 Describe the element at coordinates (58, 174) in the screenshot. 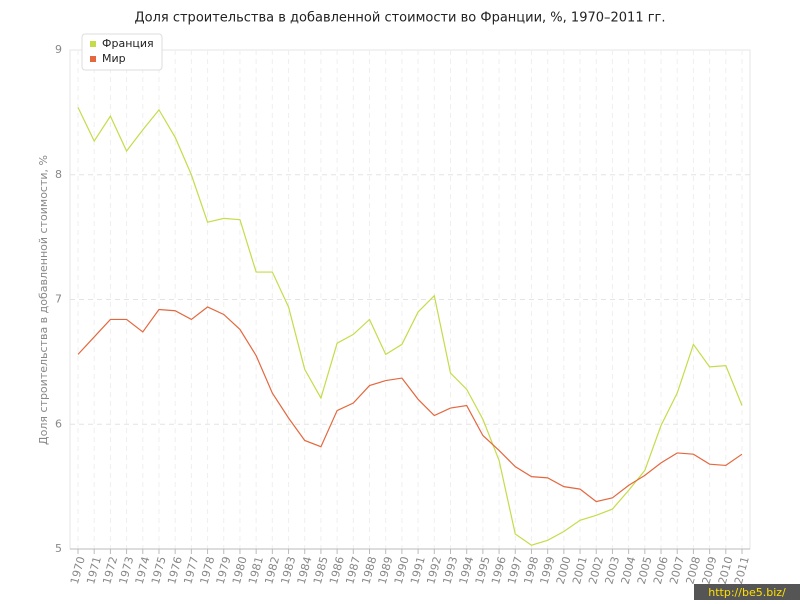

I see `y-tick-label: 8` at that location.